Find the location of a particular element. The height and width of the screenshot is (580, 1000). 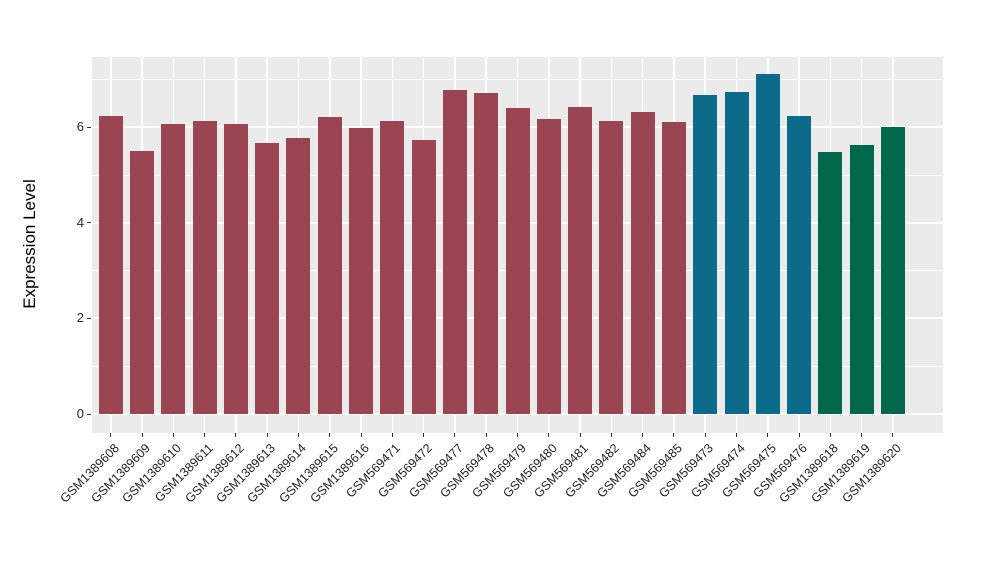

y-tick-label: 4 is located at coordinates (80, 222).